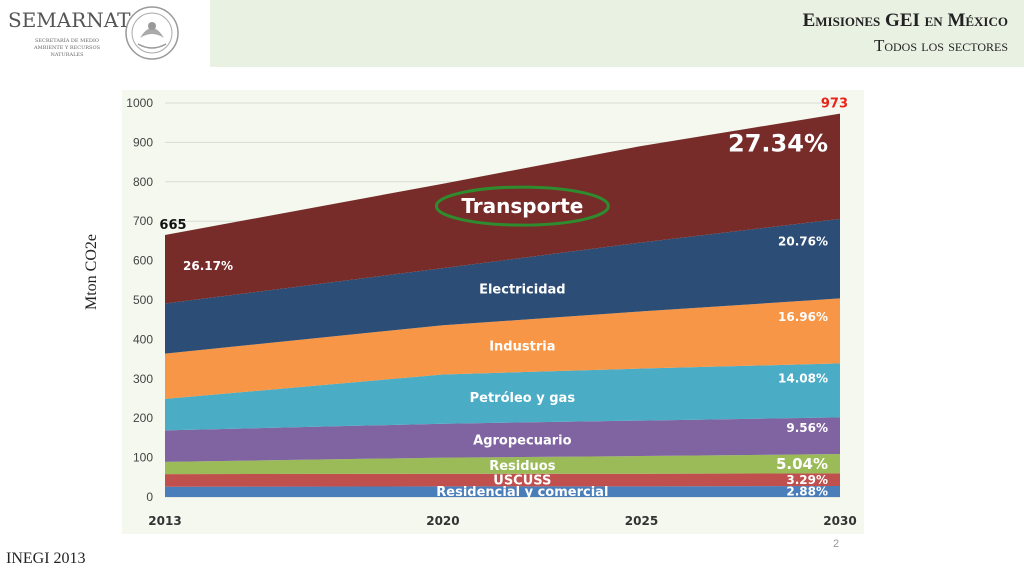  Describe the element at coordinates (522, 466) in the screenshot. I see `series-label: Residuos` at that location.